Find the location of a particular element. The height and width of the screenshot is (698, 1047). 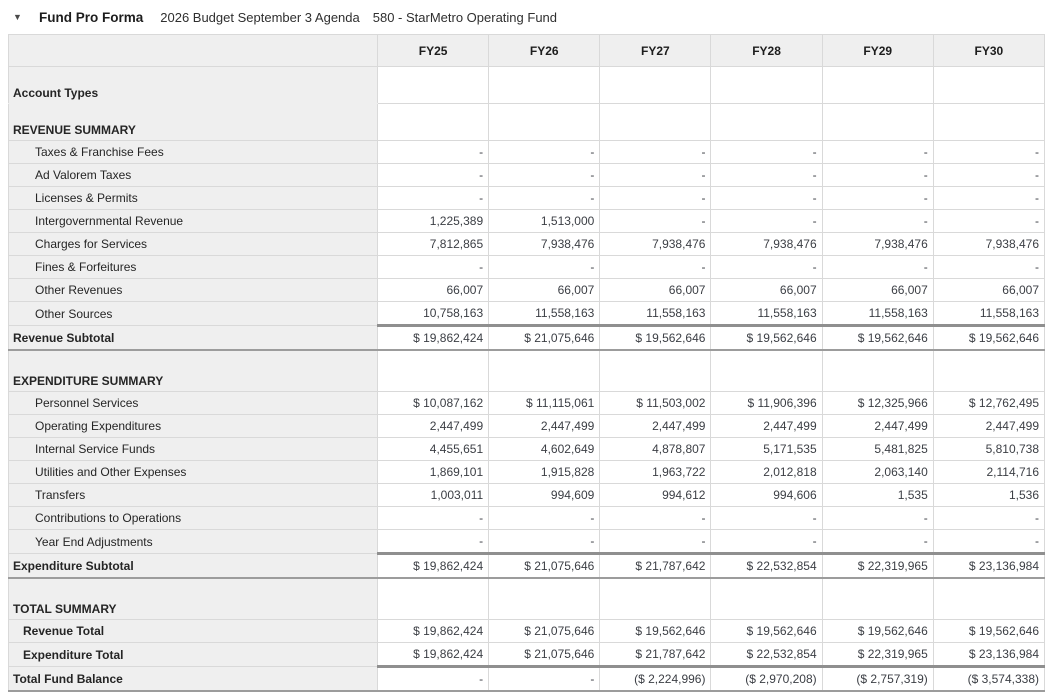

column-header: FY28 is located at coordinates (766, 50).